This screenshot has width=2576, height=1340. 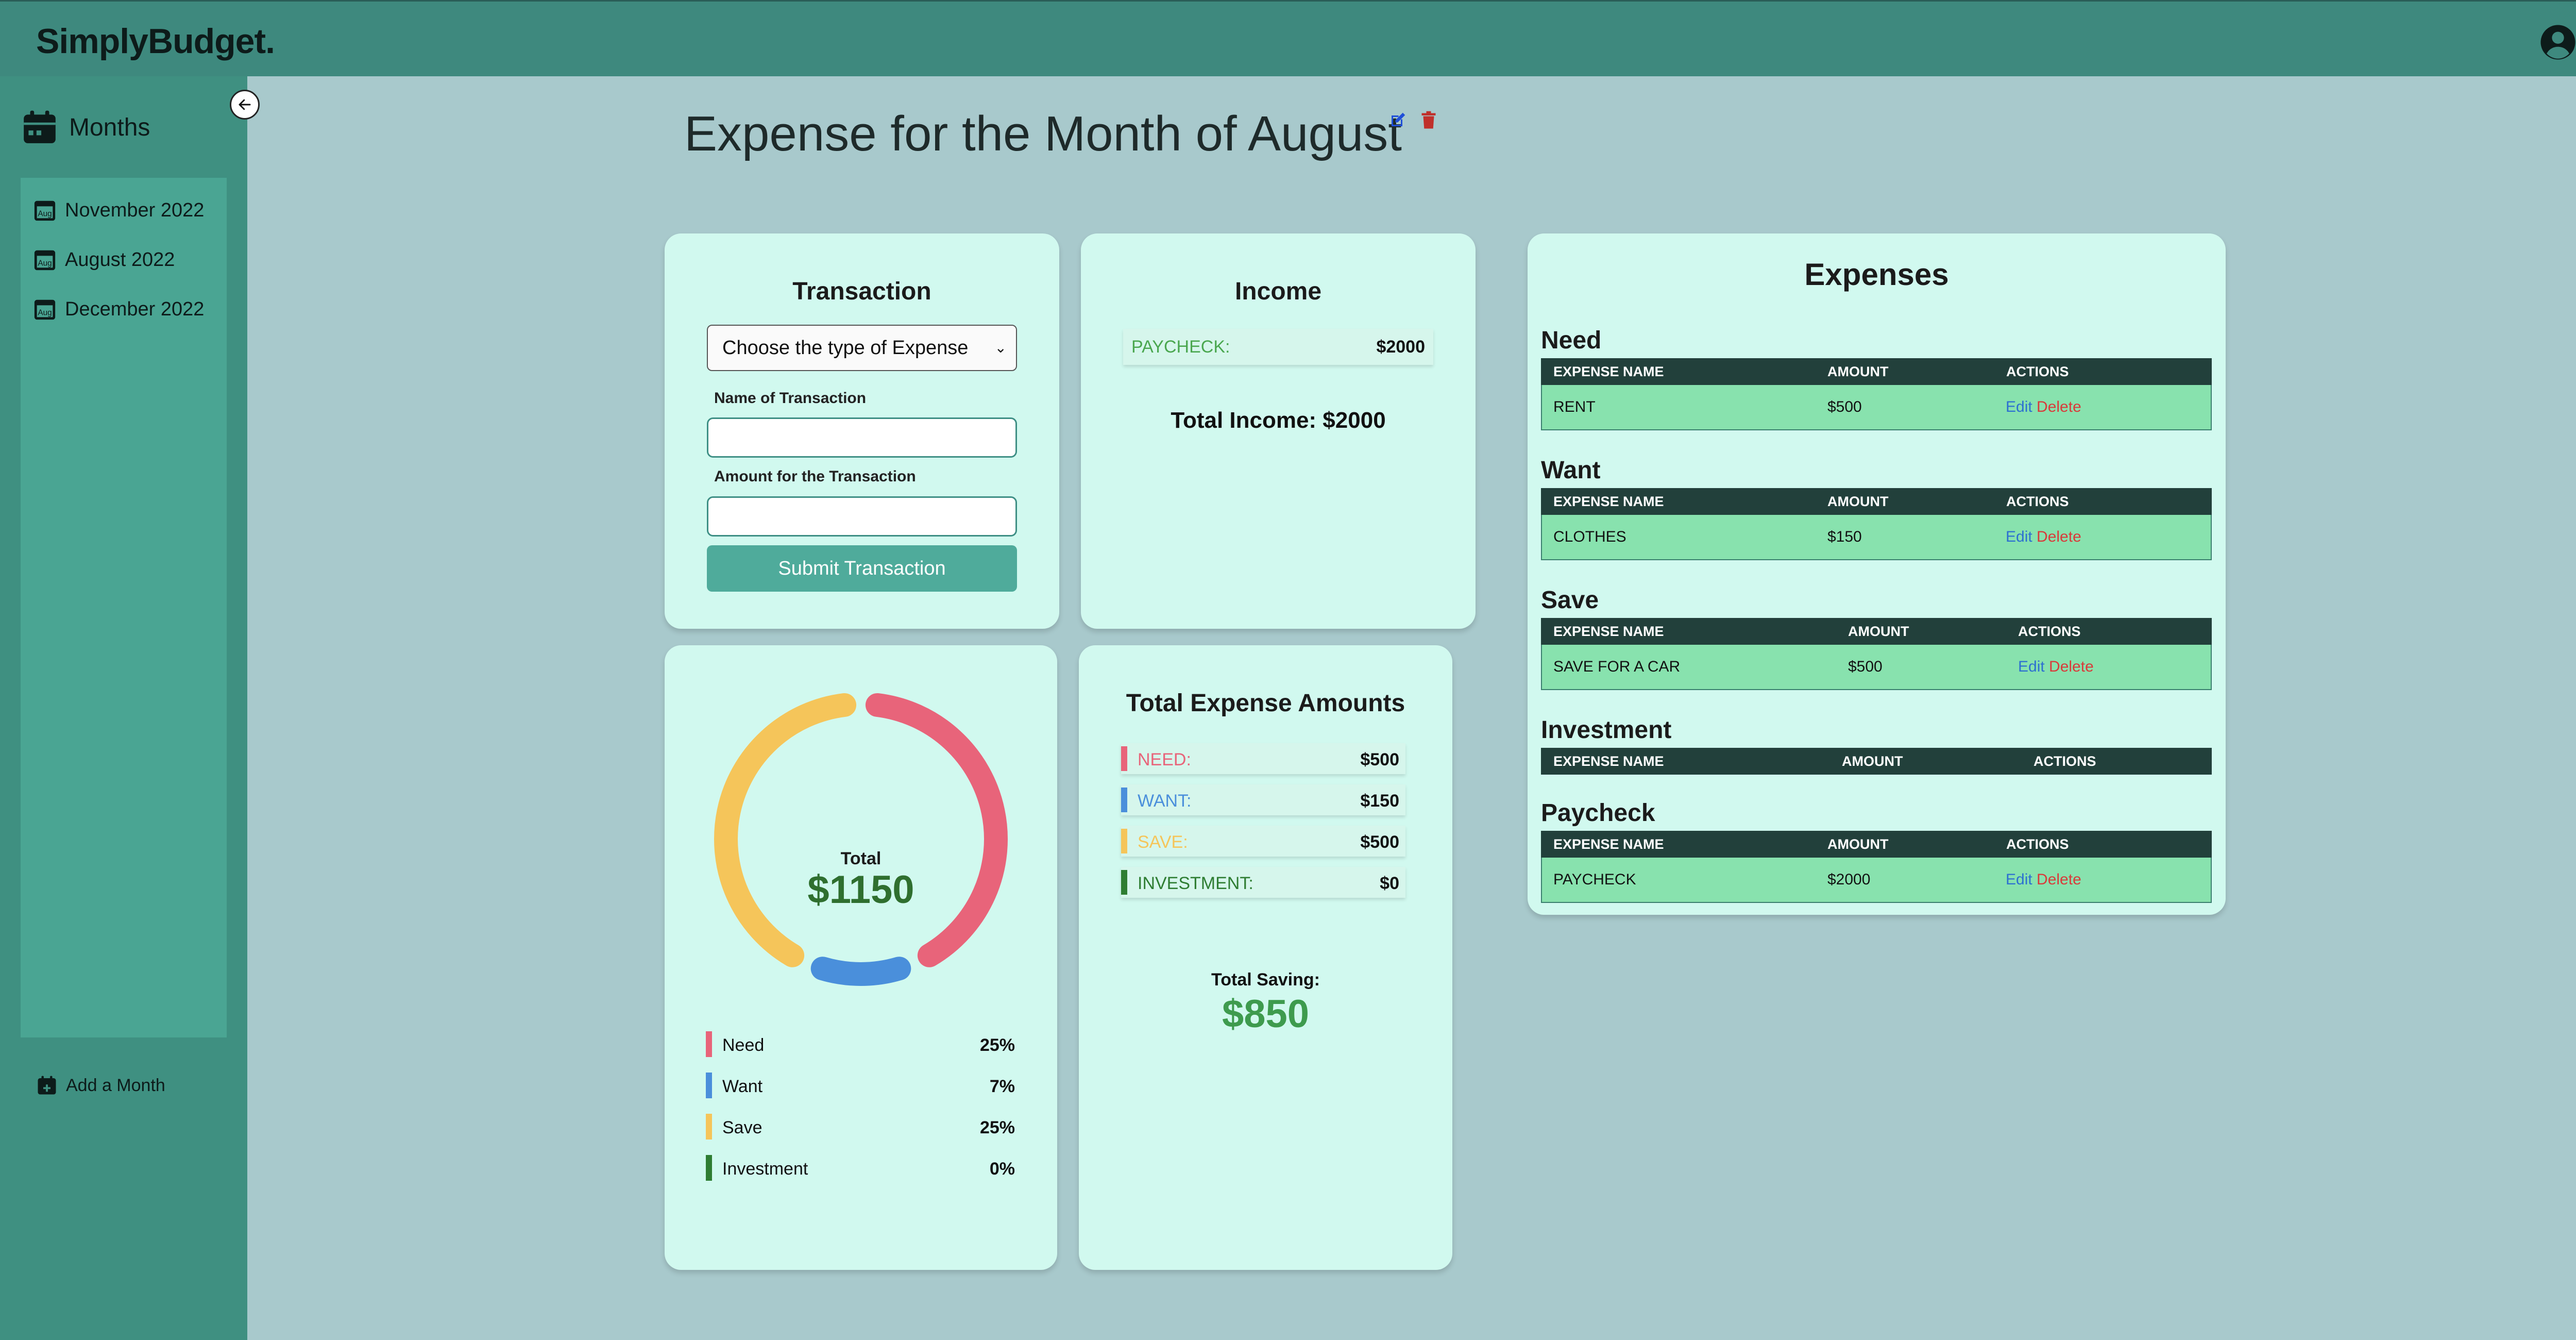 What do you see at coordinates (155, 41) in the screenshot?
I see `brand-logo: SimplyBudget.` at bounding box center [155, 41].